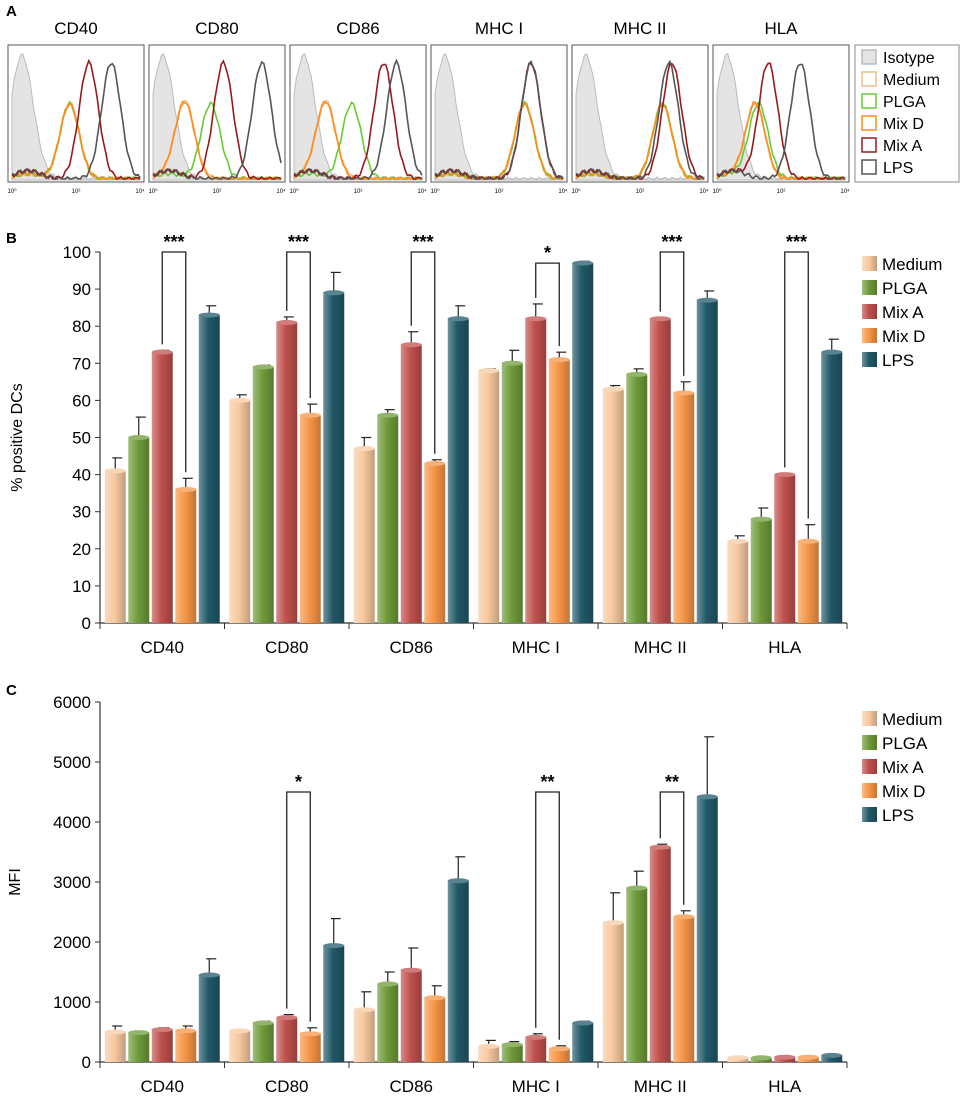 This screenshot has height=1098, width=965. What do you see at coordinates (411, 647) in the screenshot?
I see `category-label-cd86: CD86` at bounding box center [411, 647].